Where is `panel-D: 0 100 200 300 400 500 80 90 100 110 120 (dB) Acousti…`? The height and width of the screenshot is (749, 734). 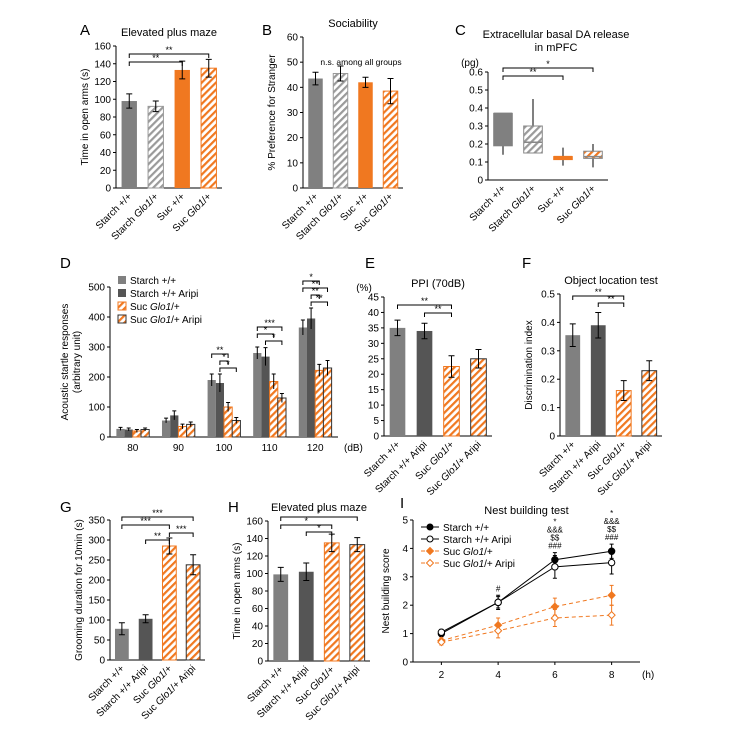 panel-D: 0 100 200 300 400 500 80 90 100 110 120 (dB) Acousti… is located at coordinates (211, 363).